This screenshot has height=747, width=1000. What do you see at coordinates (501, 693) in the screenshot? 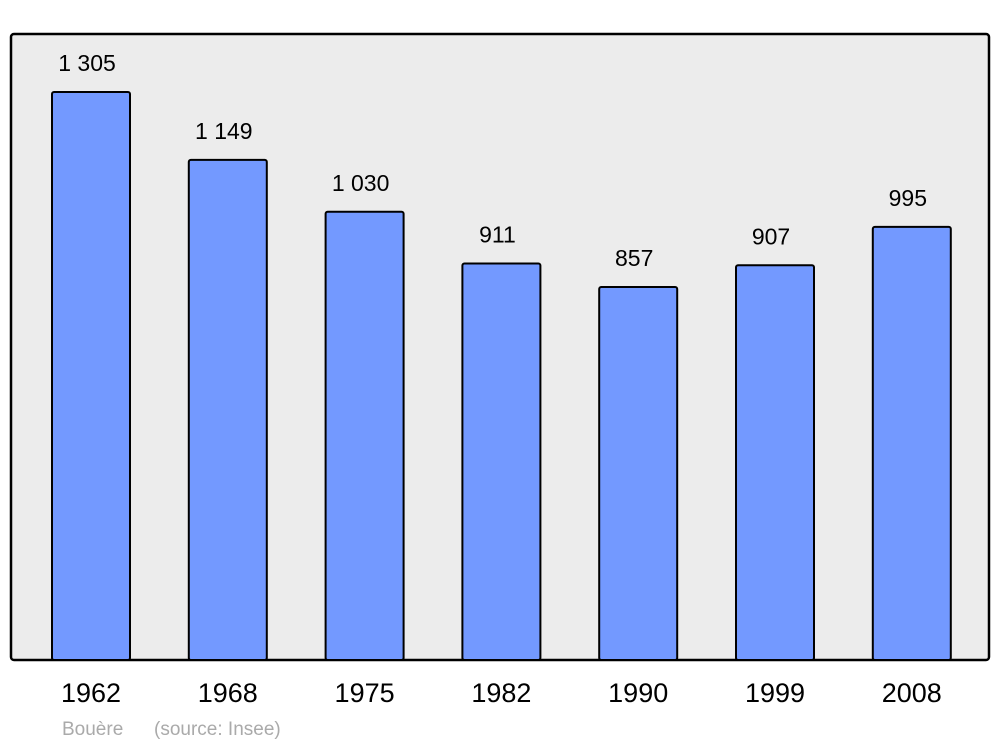
I see `x-tick-label: 1982` at bounding box center [501, 693].